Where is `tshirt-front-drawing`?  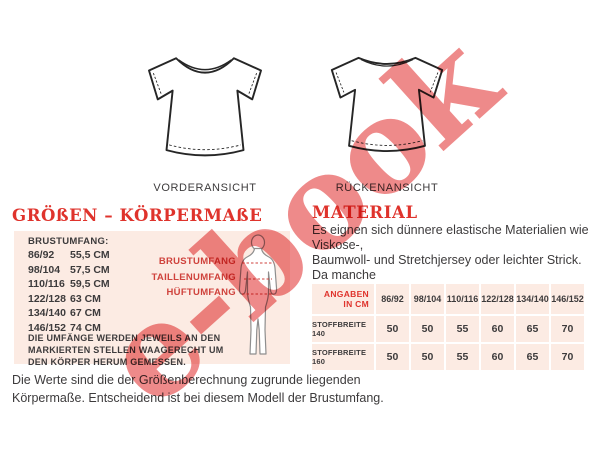 tshirt-front-drawing is located at coordinates (205, 102).